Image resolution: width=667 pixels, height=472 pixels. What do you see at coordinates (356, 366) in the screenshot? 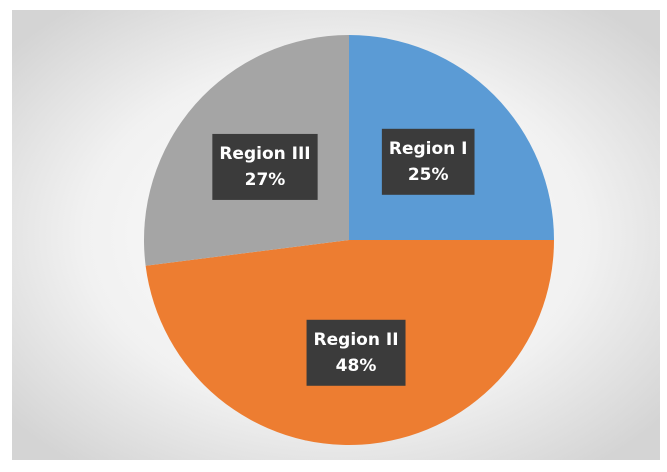
I see `value-label: 48%` at bounding box center [356, 366].